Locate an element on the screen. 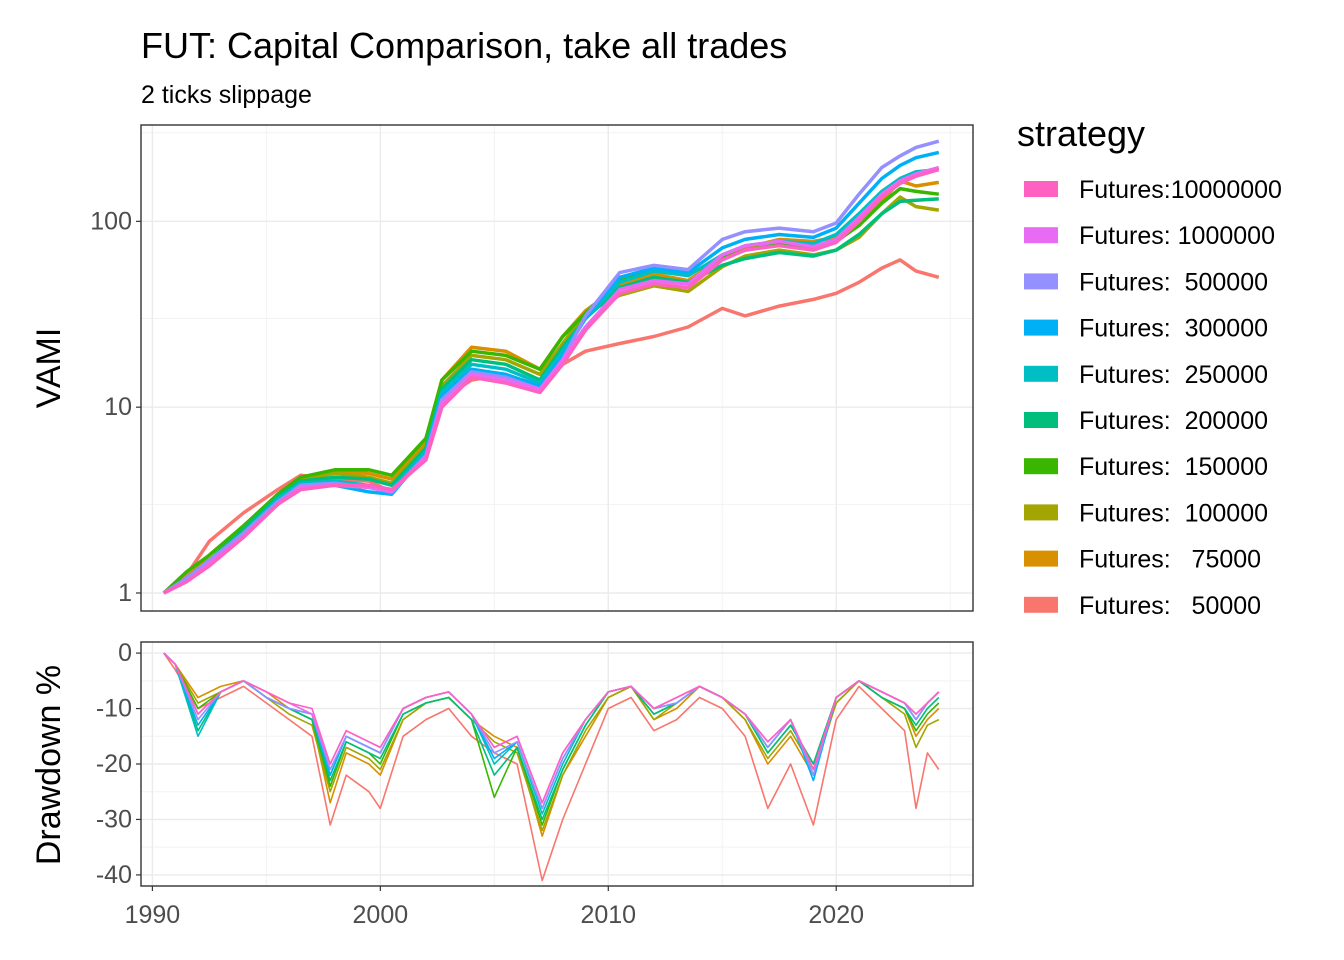 The width and height of the screenshot is (1344, 960). legend-label: Futures: 100000 is located at coordinates (1173, 513).